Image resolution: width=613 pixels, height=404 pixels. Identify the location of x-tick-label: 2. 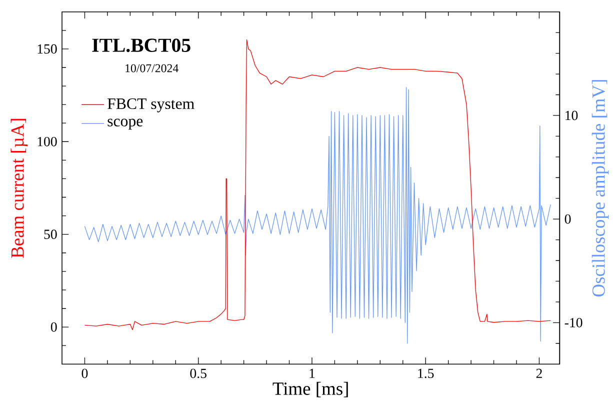
(539, 373).